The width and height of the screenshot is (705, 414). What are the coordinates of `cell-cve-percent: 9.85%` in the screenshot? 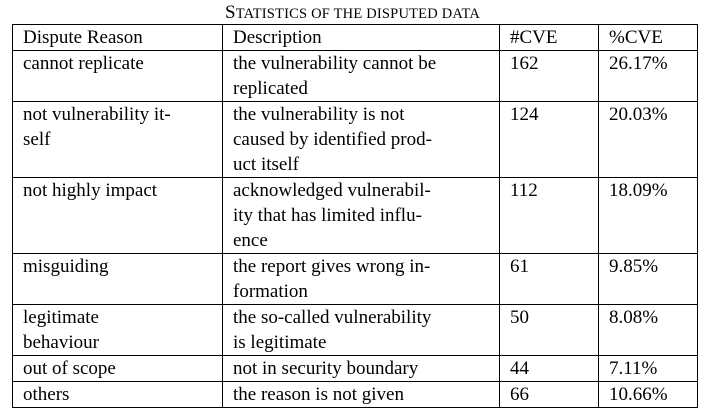 It's located at (648, 279).